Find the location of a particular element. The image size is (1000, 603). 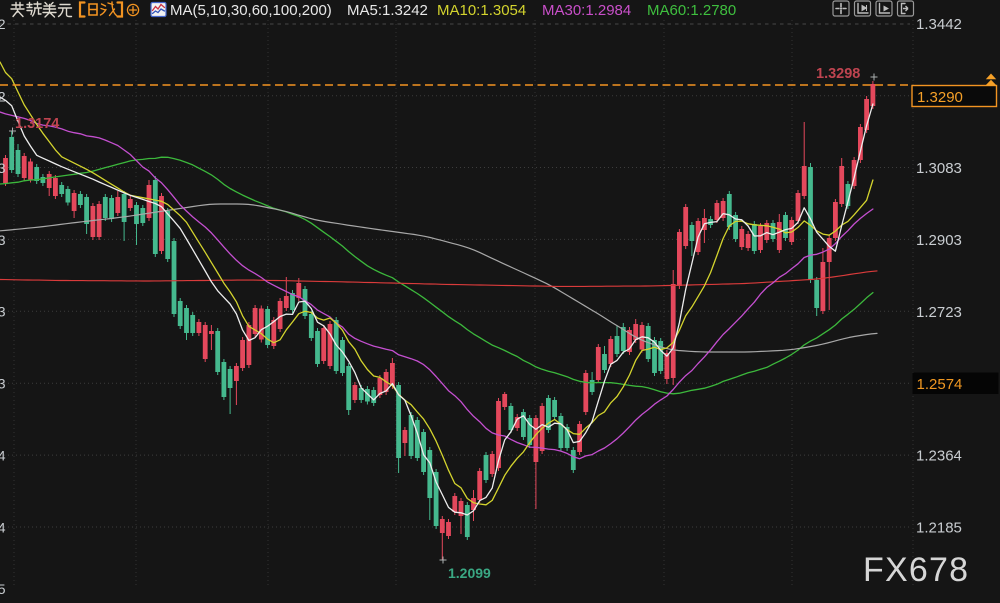

svg-text: 1.3290 is located at coordinates (940, 97).